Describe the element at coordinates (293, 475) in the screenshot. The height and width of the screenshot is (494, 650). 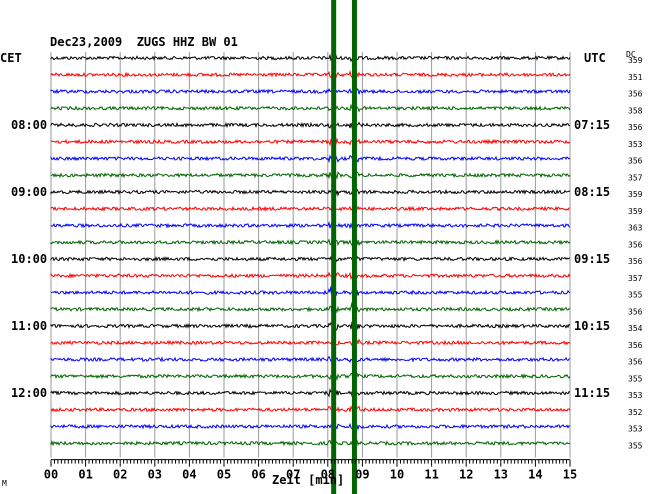
I see `x-tick-label: 07` at that location.